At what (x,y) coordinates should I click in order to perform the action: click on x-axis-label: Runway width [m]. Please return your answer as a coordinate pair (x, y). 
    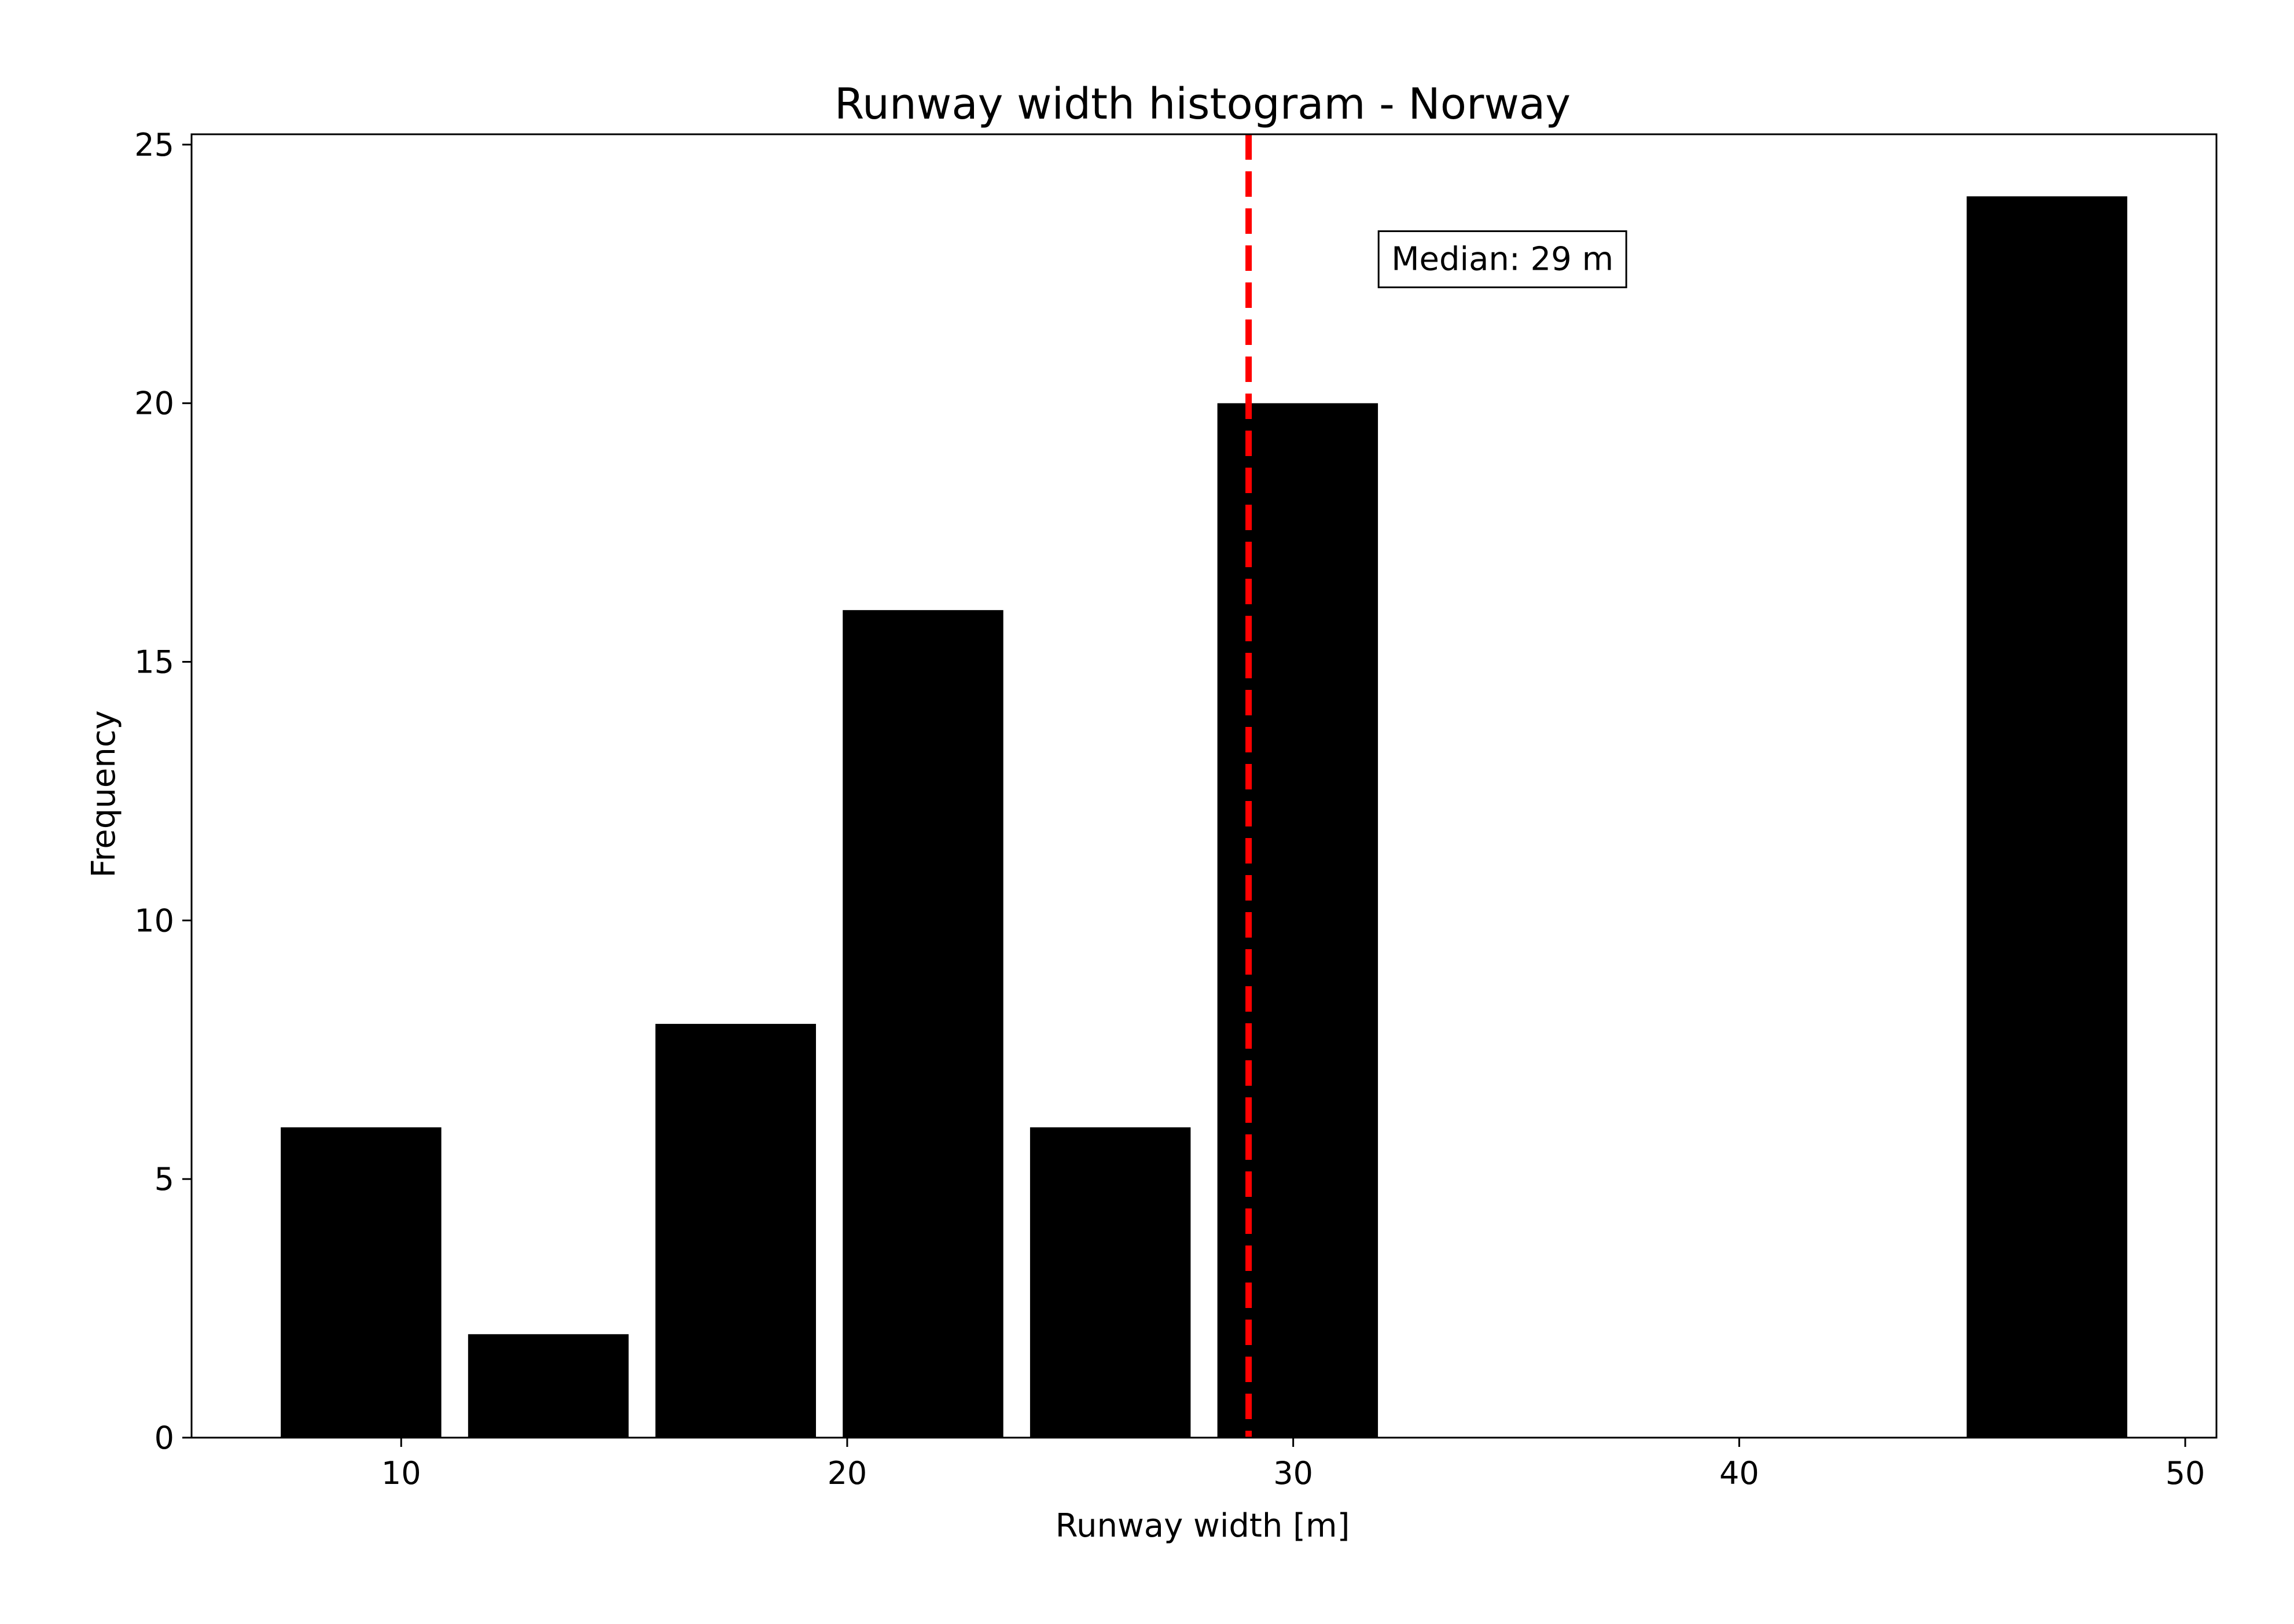
    Looking at the image, I should click on (1203, 1526).